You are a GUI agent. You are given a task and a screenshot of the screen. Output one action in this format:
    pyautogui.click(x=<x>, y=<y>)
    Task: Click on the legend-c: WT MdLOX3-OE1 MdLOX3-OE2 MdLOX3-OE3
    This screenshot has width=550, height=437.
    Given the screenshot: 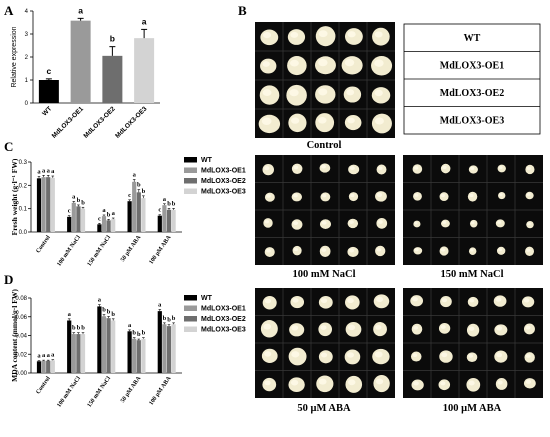 What is the action you would take?
    pyautogui.click(x=215, y=176)
    